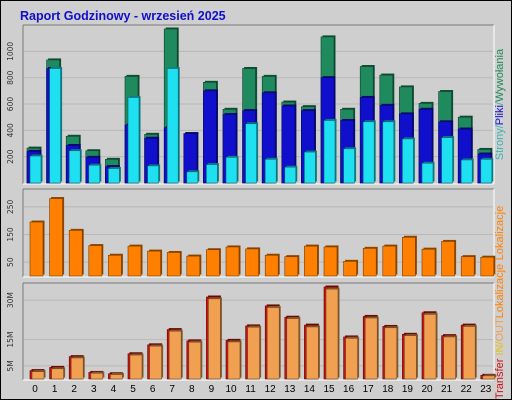 The width and height of the screenshot is (512, 400). Describe the element at coordinates (329, 389) in the screenshot. I see `x-tick-label: 15` at that location.